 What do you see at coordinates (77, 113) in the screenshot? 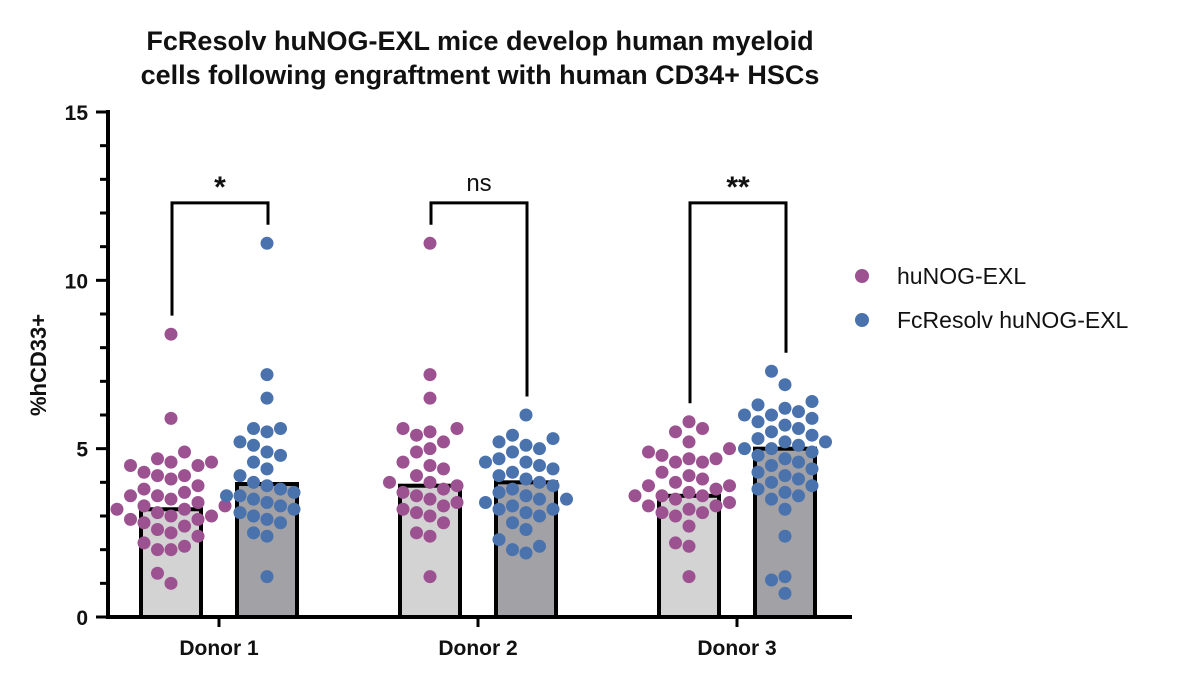
I see `y-tick-label: 15` at bounding box center [77, 113].